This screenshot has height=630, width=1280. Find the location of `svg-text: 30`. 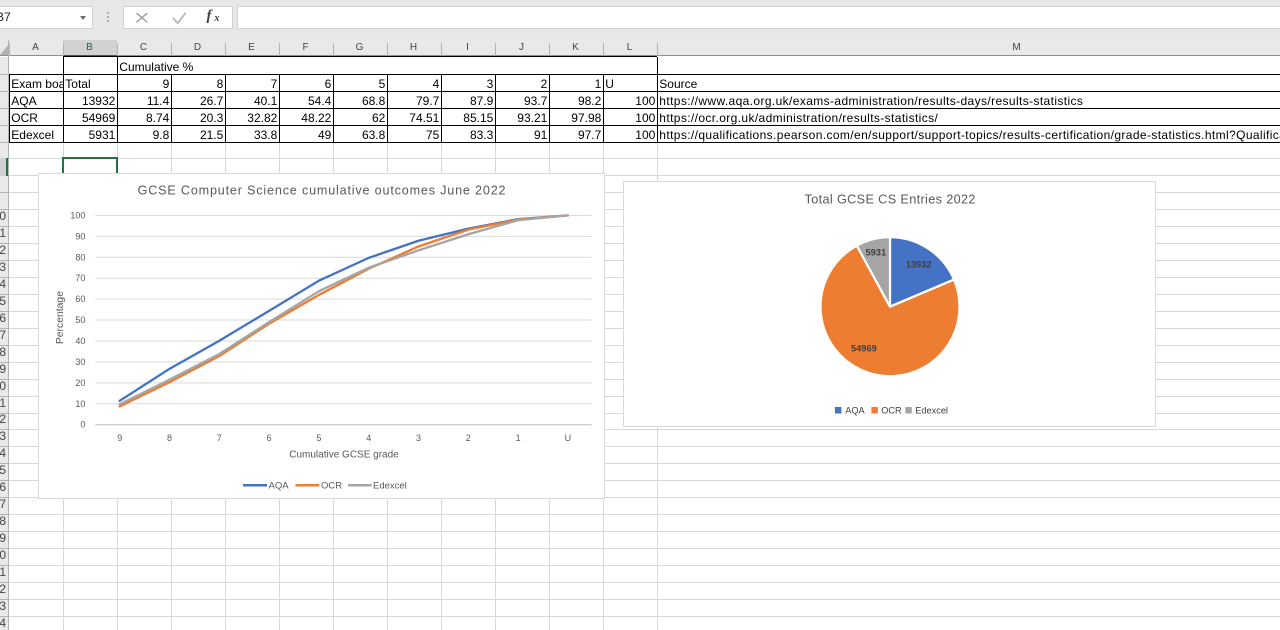

svg-text: 30 is located at coordinates (81, 361).